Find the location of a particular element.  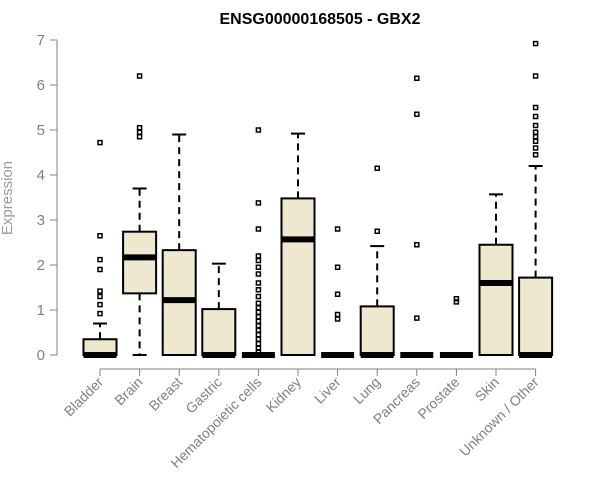

box-lung is located at coordinates (377, 330).